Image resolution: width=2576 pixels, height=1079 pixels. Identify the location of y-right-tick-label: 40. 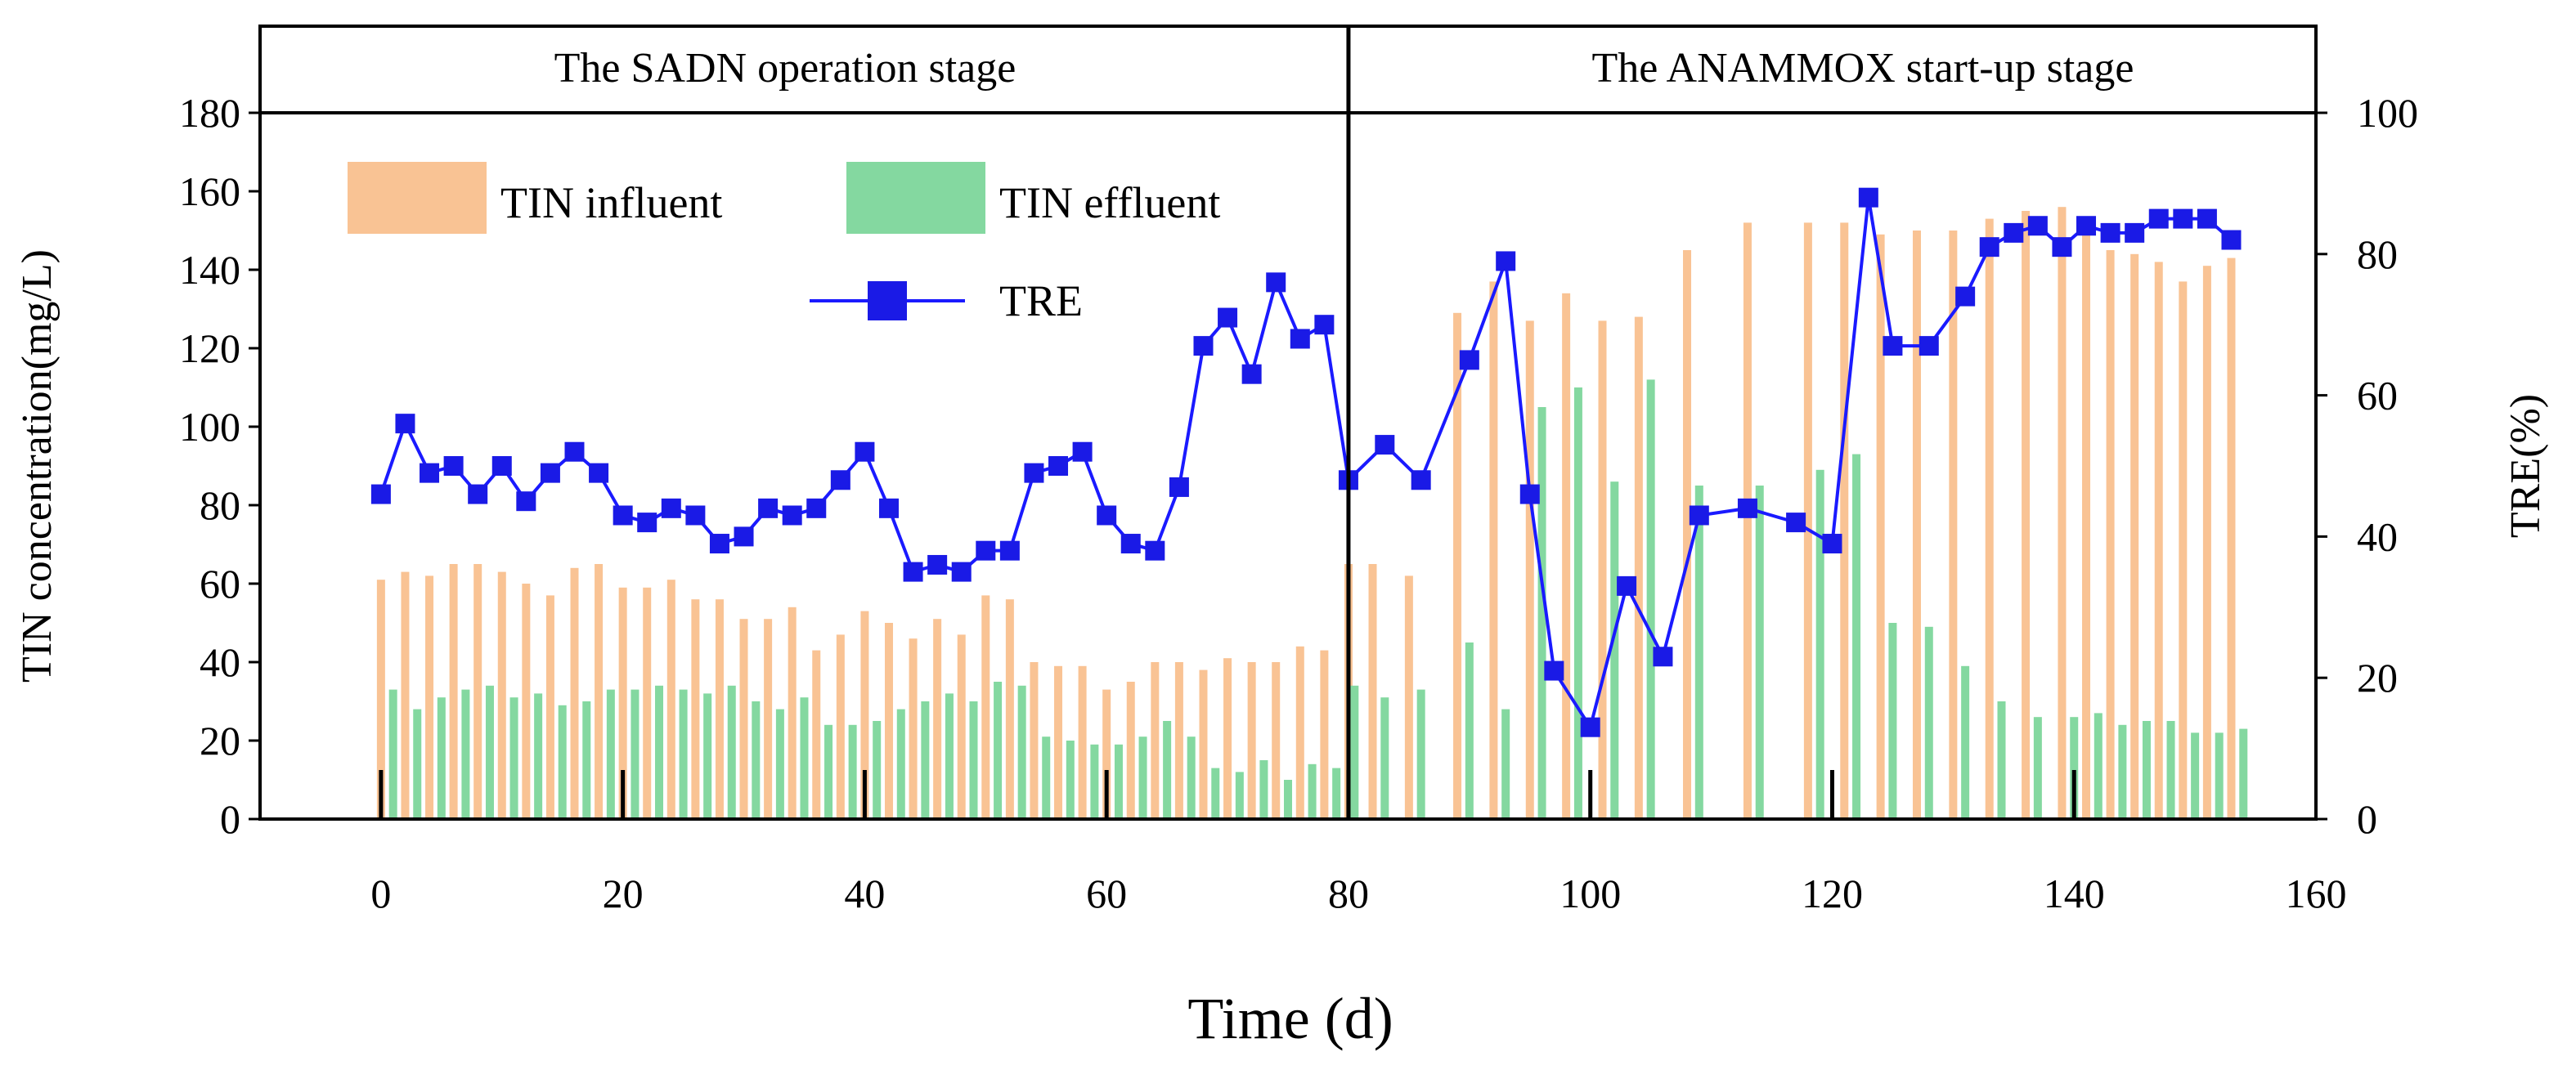
(2377, 536).